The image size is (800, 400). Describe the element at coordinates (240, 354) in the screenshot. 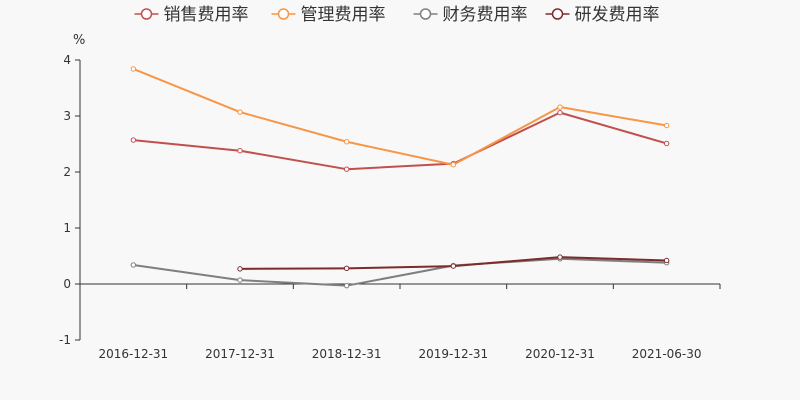

I see `x-tick-label: 2017-12-31` at that location.